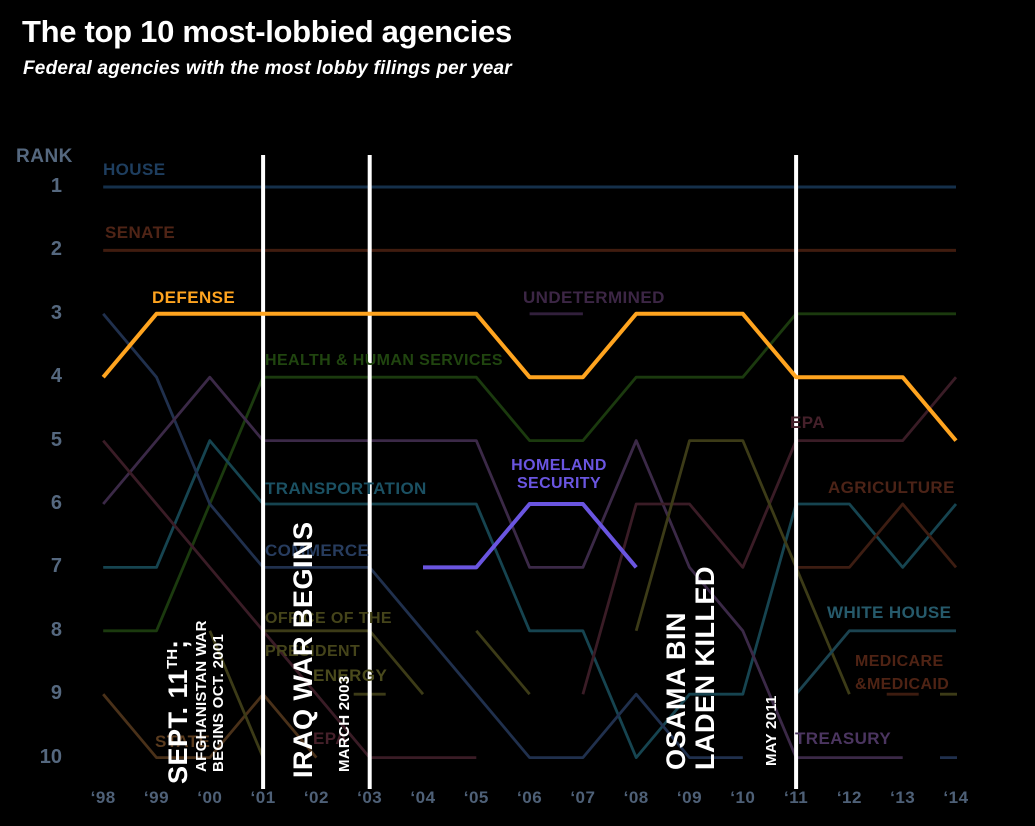  I want to click on x-axis-tick-2000: ‘00, so click(210, 797).